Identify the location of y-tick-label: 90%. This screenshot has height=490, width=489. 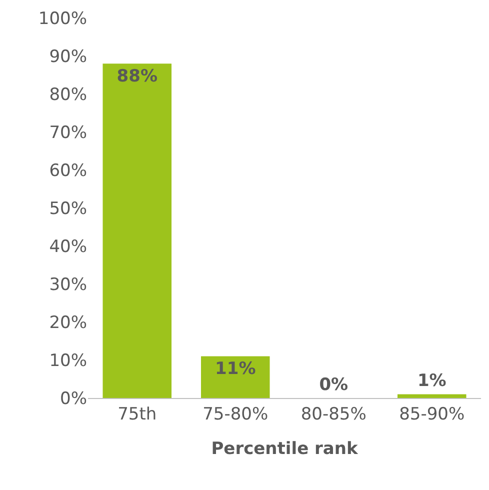
(68, 56).